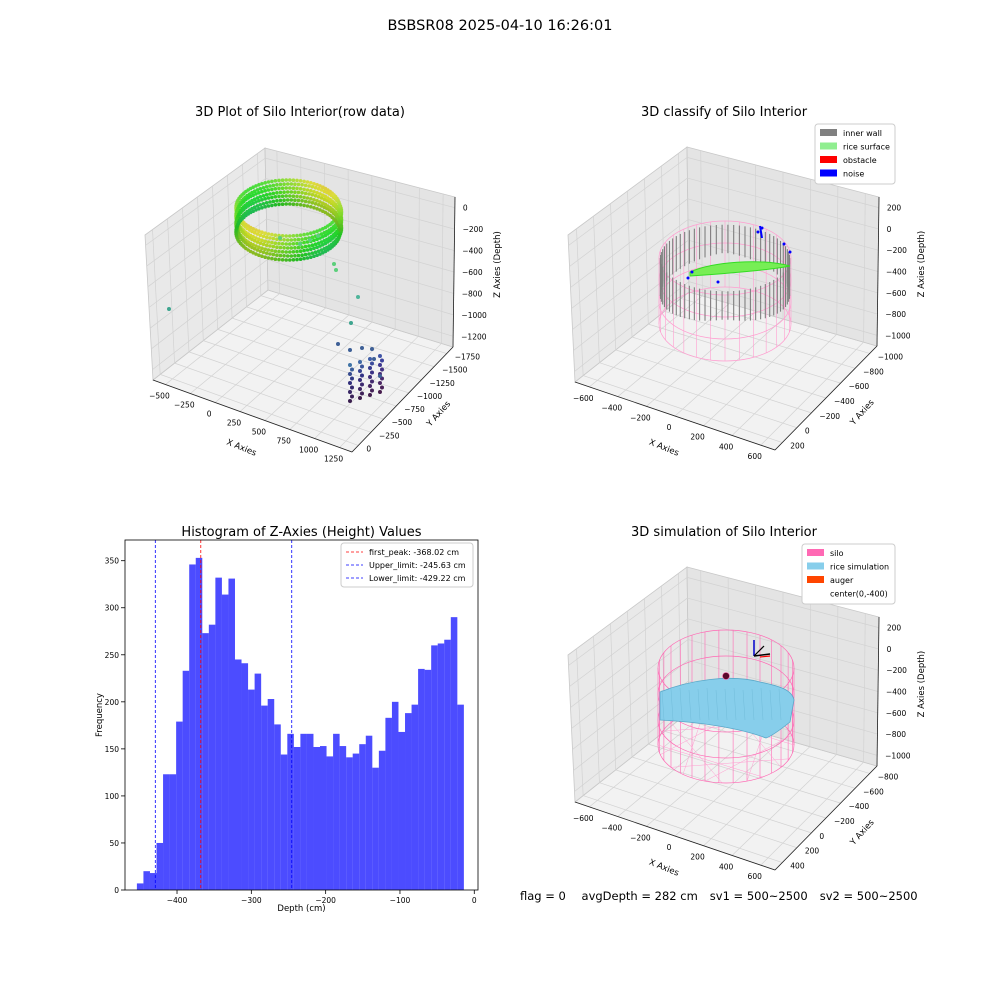 This screenshot has width=1000, height=1000. I want to click on y-tick-label: −400, so click(859, 806).